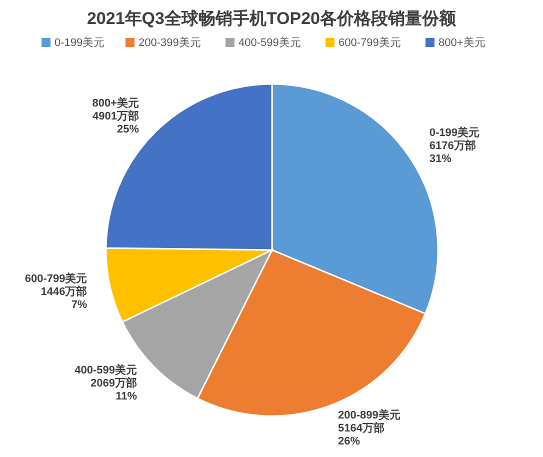  What do you see at coordinates (272, 18) in the screenshot?
I see `chart-title: 2021年Q3全球畅销手机TOP20各价格段销量份额` at bounding box center [272, 18].